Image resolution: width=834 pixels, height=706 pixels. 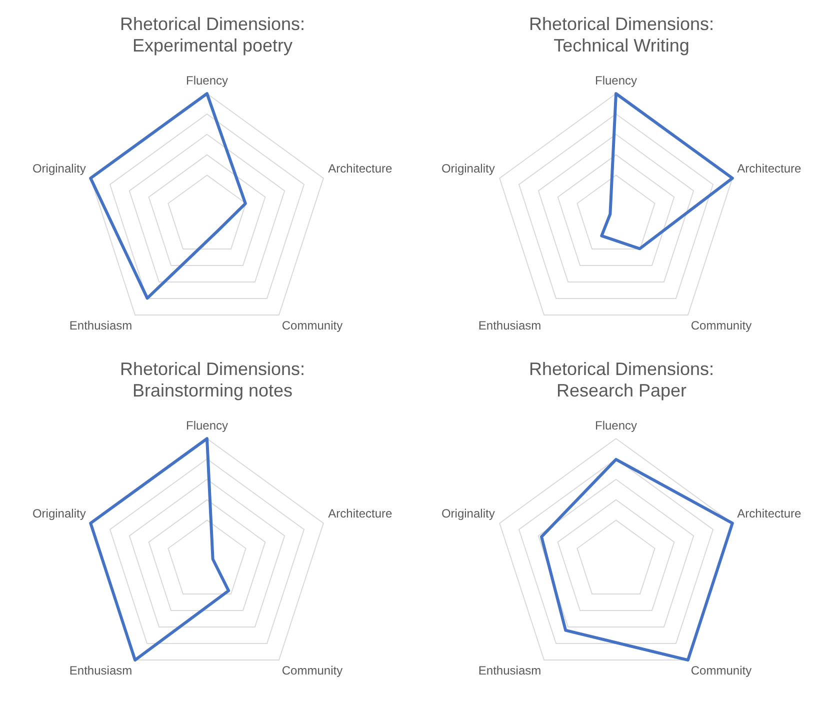 What do you see at coordinates (621, 379) in the screenshot?
I see `chart-title: Rhetorical Dimensions: Research Paper` at bounding box center [621, 379].